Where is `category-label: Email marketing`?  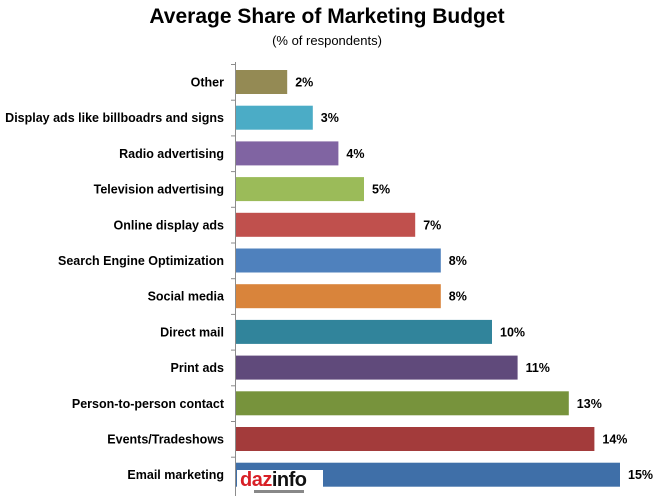 category-label: Email marketing is located at coordinates (175, 475).